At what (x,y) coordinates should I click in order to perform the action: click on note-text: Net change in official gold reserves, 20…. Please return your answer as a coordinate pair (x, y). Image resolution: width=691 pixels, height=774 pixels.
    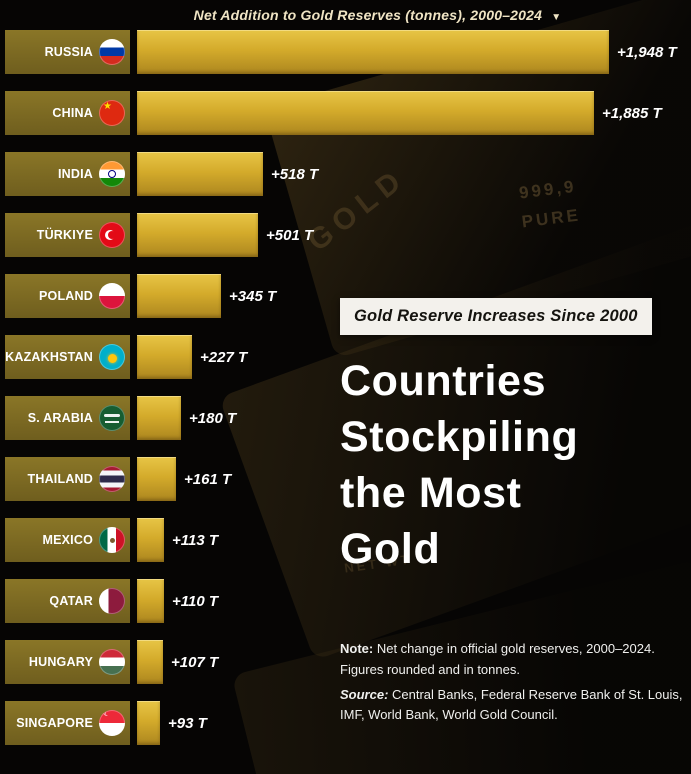
    Looking at the image, I should click on (497, 659).